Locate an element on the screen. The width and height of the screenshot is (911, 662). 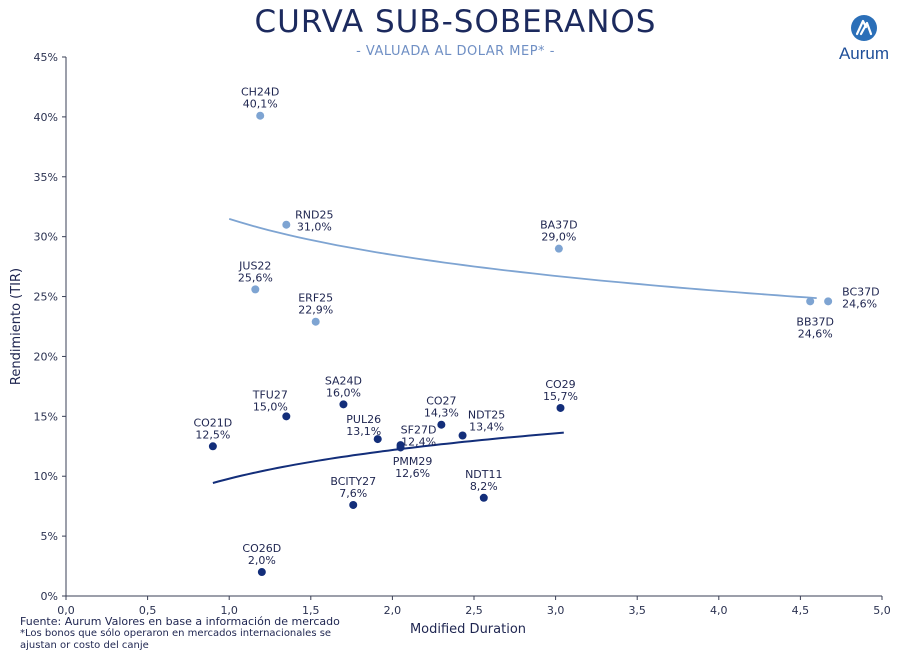
point-name-label: CO27 is located at coordinates (441, 401).